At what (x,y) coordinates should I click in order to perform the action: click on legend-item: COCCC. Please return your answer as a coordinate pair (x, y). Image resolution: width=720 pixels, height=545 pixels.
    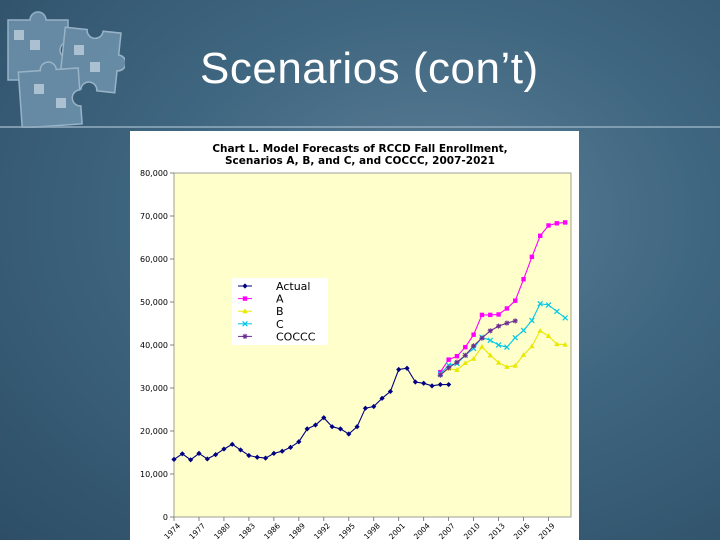
    Looking at the image, I should click on (277, 336).